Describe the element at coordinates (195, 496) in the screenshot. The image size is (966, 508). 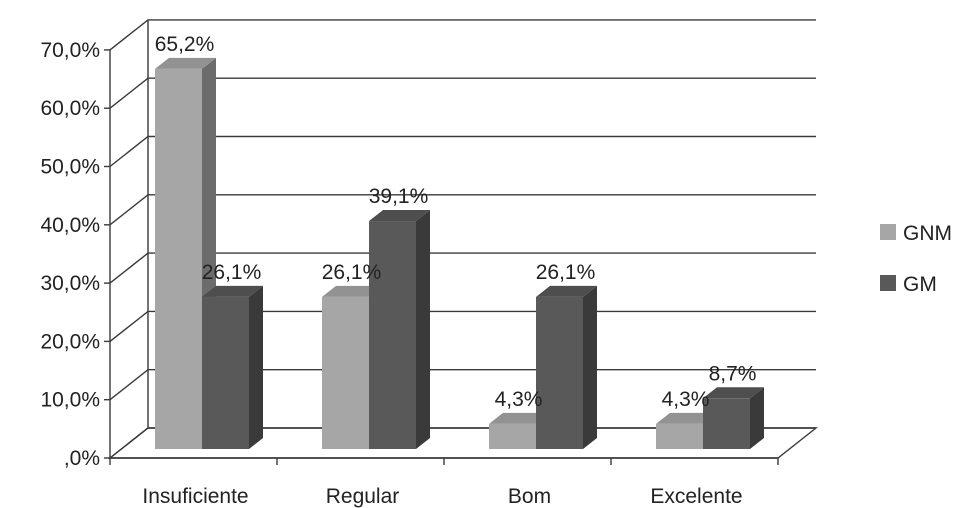
I see `x-category-label: Insuficiente` at that location.